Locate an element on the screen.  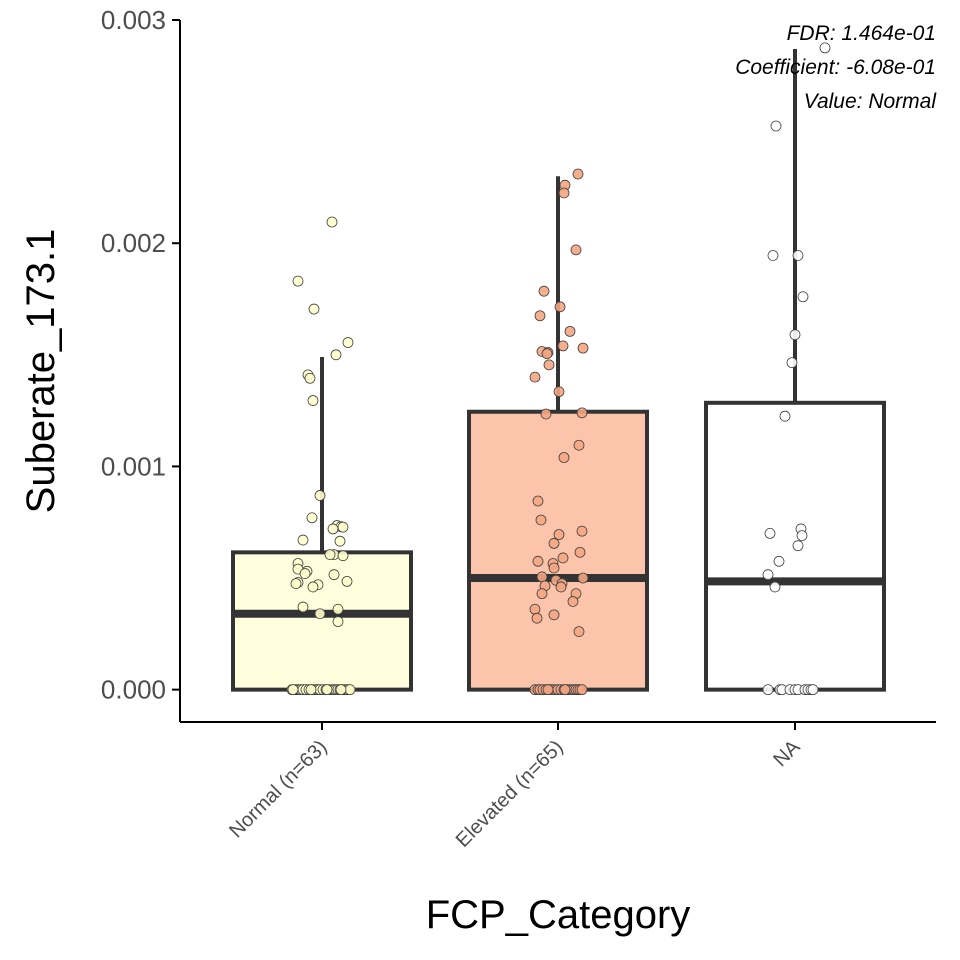
x-category-label: Normal (n=63) is located at coordinates (278, 789).